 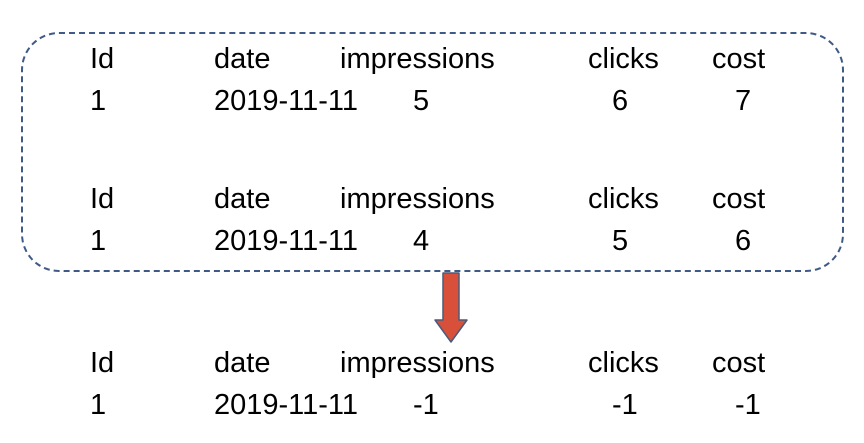 What do you see at coordinates (242, 199) in the screenshot?
I see `table-2-header-date: date` at bounding box center [242, 199].